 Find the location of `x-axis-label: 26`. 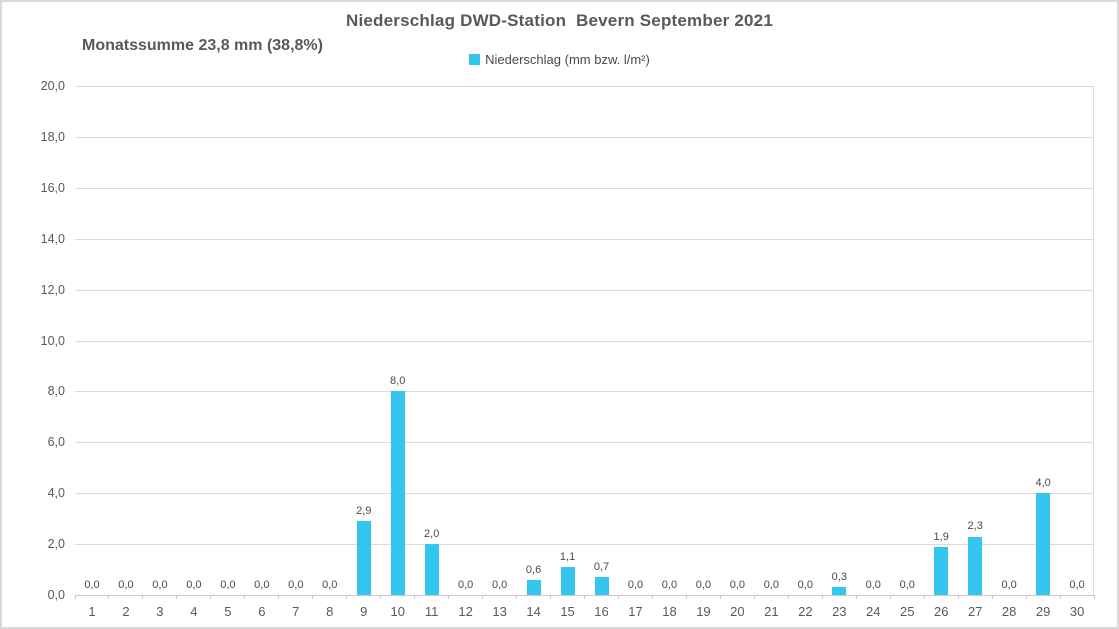

x-axis-label: 26 is located at coordinates (941, 611).